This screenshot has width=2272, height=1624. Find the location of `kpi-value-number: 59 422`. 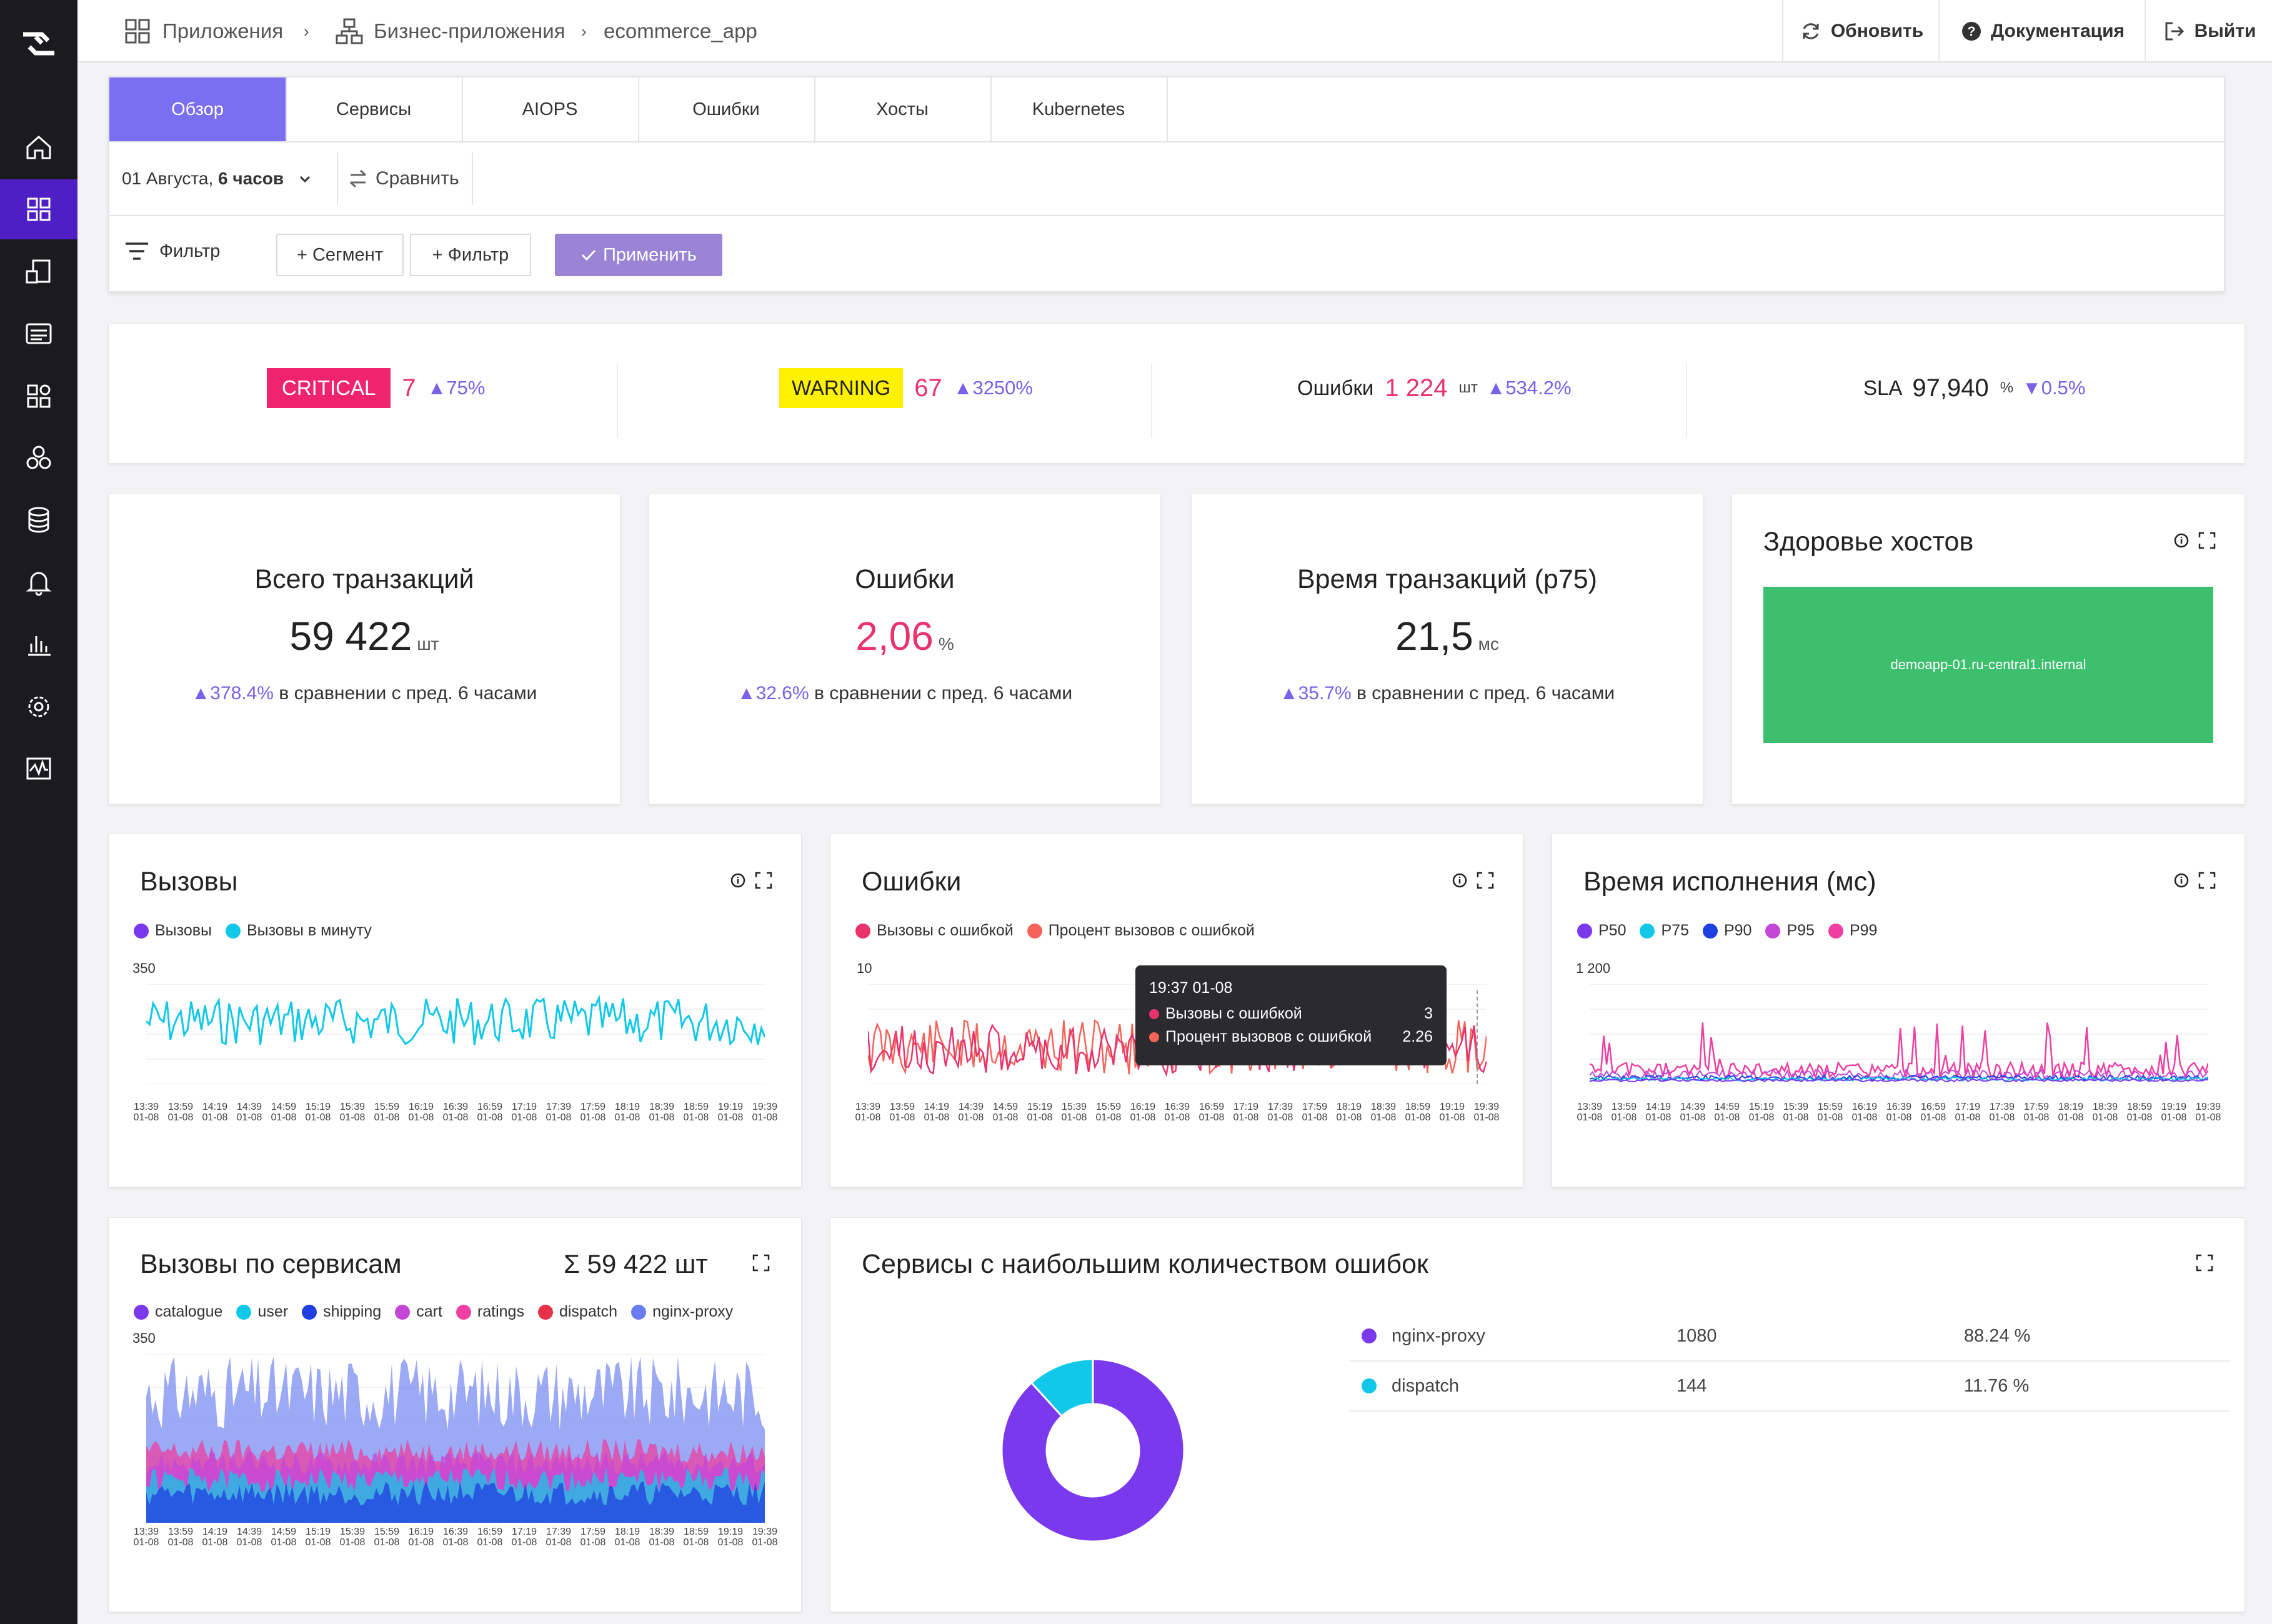

kpi-value-number: 59 422 is located at coordinates (350, 636).